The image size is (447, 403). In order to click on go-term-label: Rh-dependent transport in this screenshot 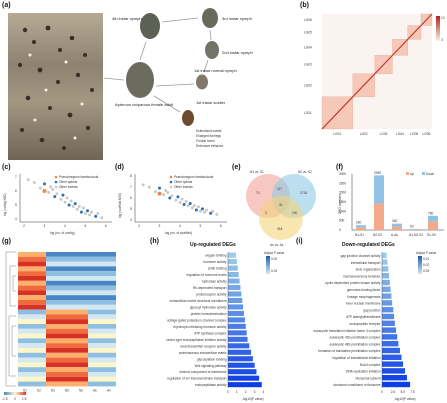, I will do `click(210, 288)`.